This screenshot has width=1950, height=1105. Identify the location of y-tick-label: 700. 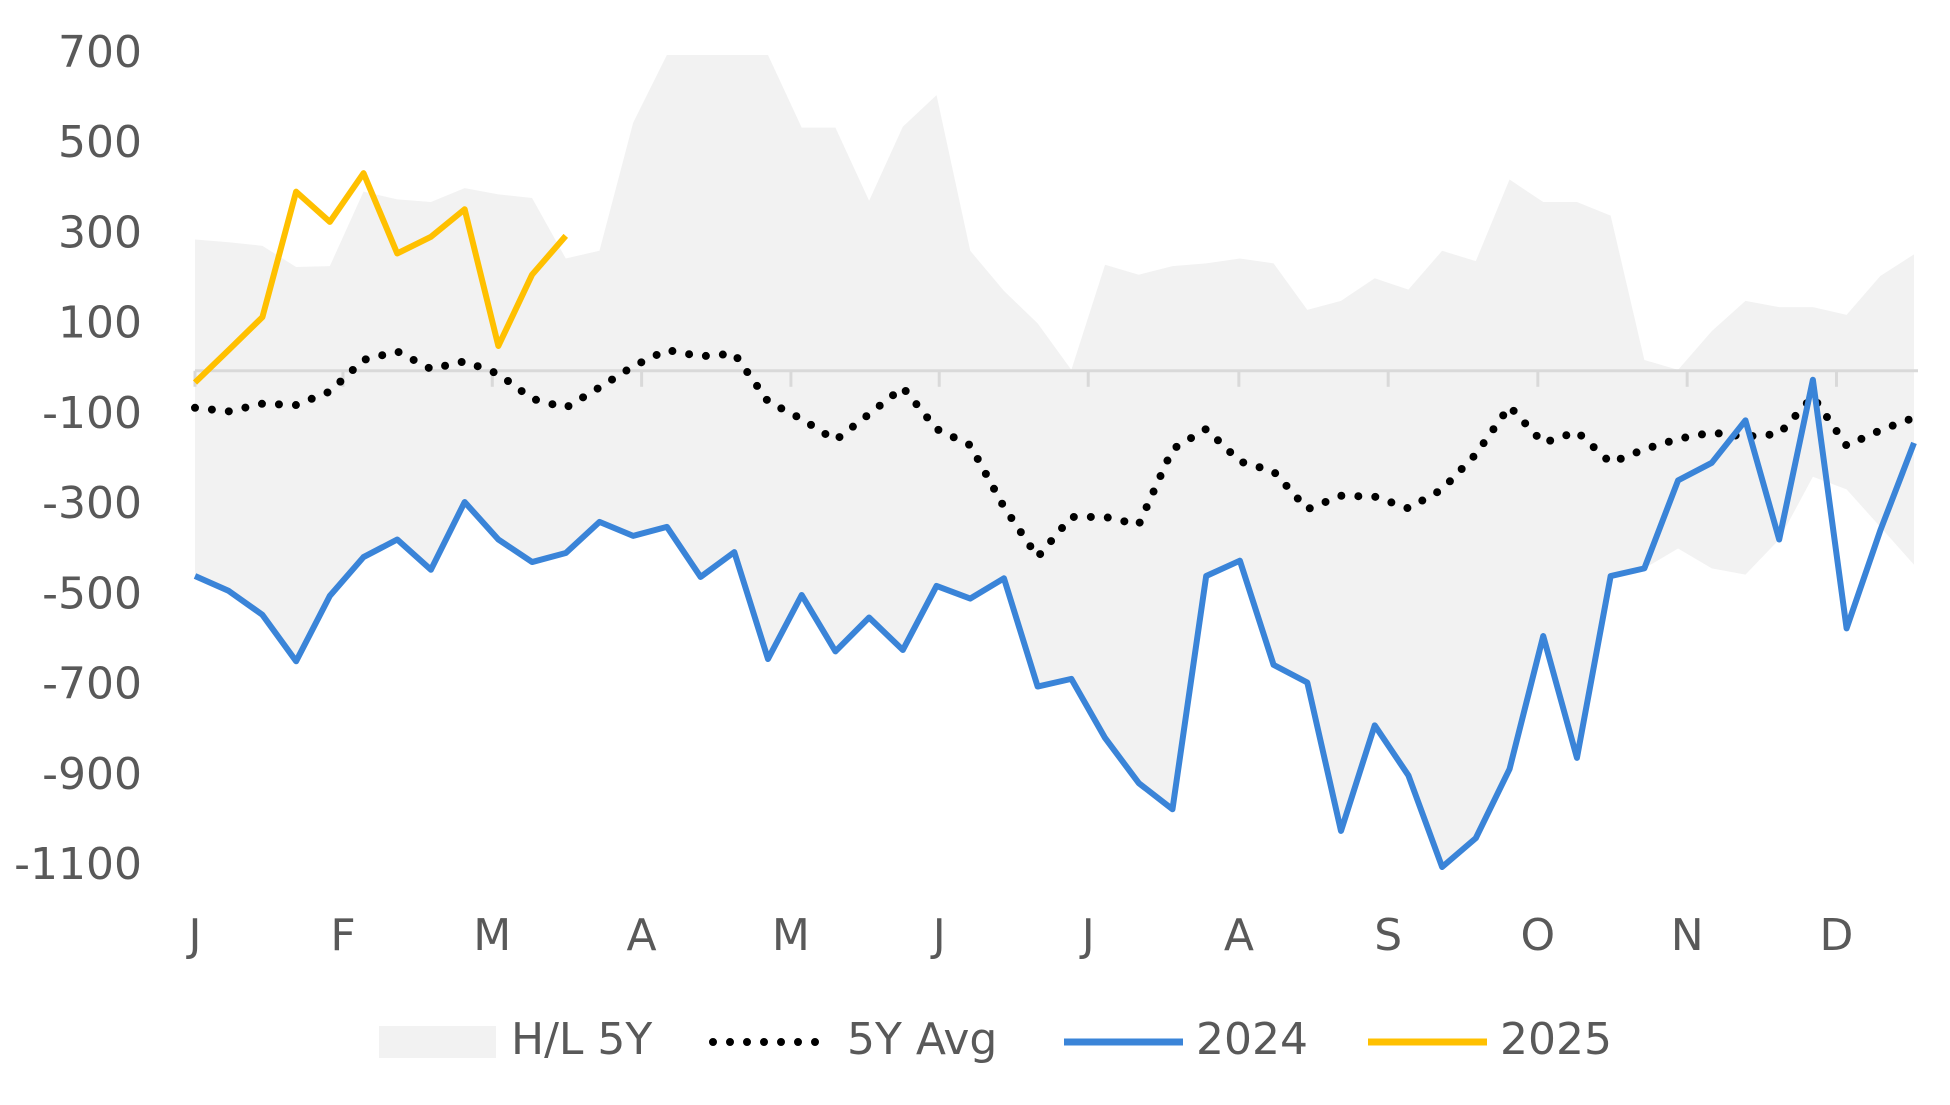
(100, 52).